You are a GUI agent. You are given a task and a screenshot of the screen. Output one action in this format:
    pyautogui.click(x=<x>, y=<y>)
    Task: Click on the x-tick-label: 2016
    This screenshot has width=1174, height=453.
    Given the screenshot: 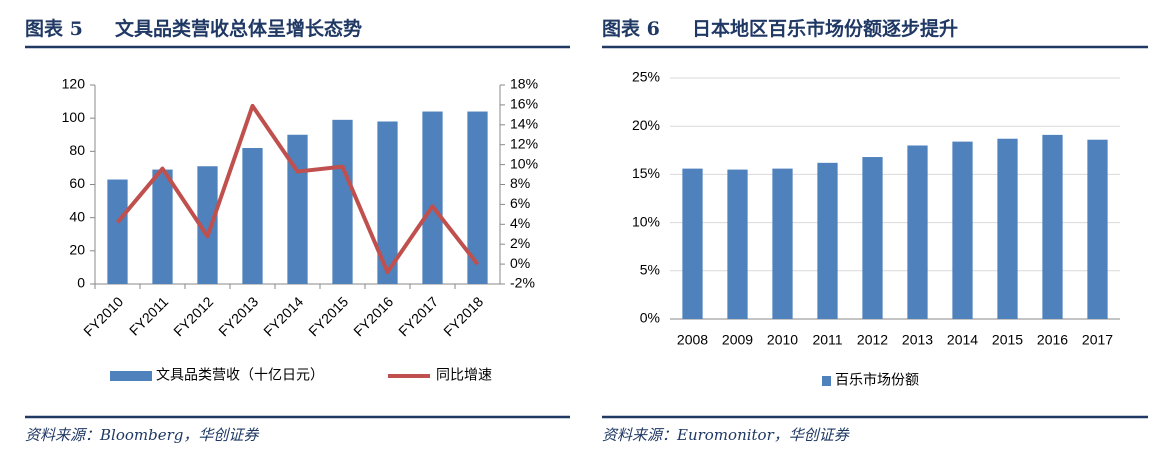 What is the action you would take?
    pyautogui.click(x=1052, y=340)
    